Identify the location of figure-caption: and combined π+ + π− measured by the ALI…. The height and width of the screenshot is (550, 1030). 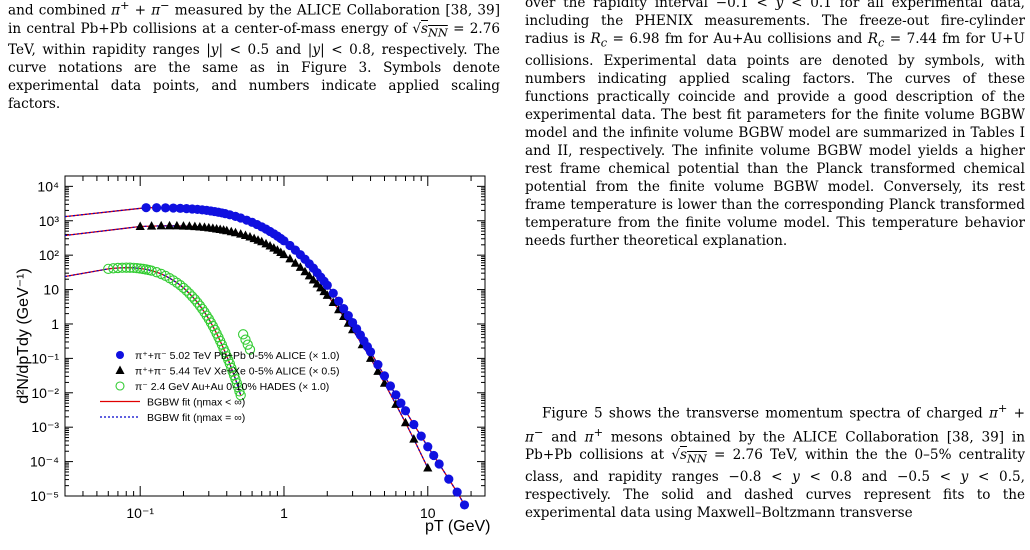
(254, 56).